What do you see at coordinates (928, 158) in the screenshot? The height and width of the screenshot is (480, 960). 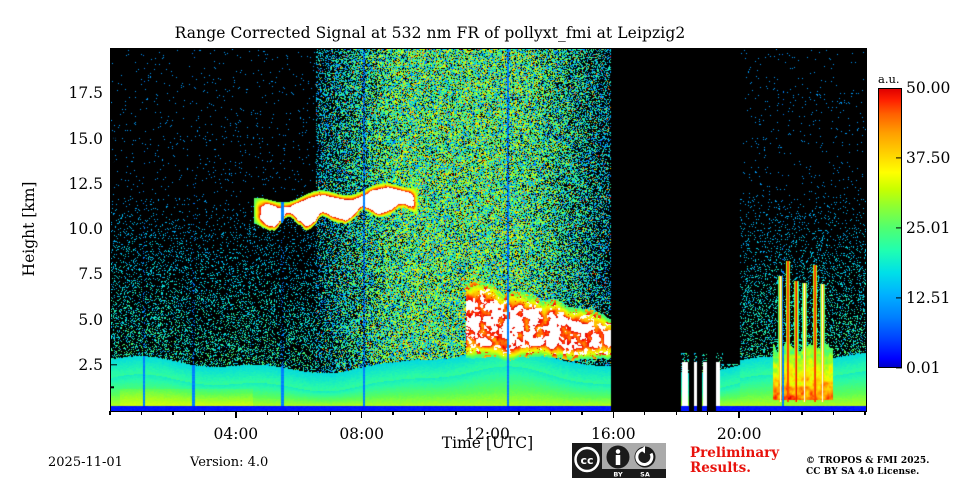 I see `colorbar-tick-label: 37.50` at bounding box center [928, 158].